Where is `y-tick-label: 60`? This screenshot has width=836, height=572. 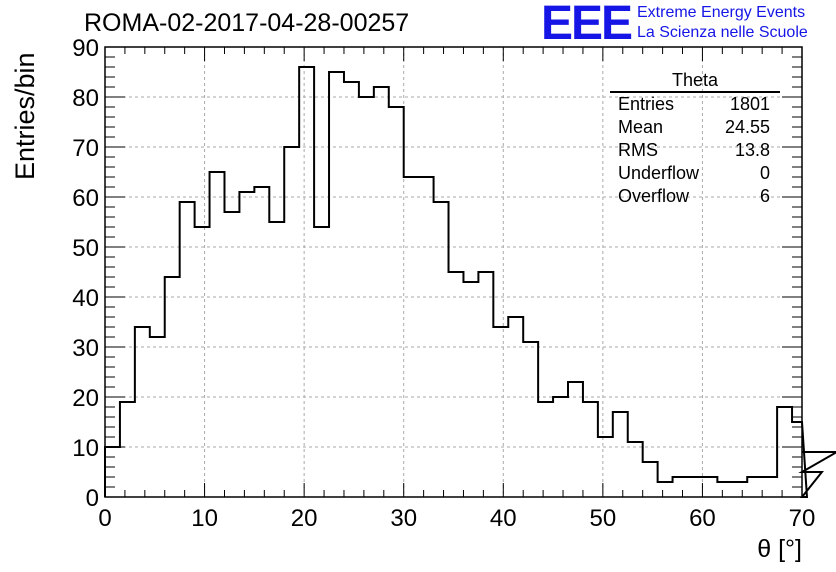
y-tick-label: 60 is located at coordinates (85, 198).